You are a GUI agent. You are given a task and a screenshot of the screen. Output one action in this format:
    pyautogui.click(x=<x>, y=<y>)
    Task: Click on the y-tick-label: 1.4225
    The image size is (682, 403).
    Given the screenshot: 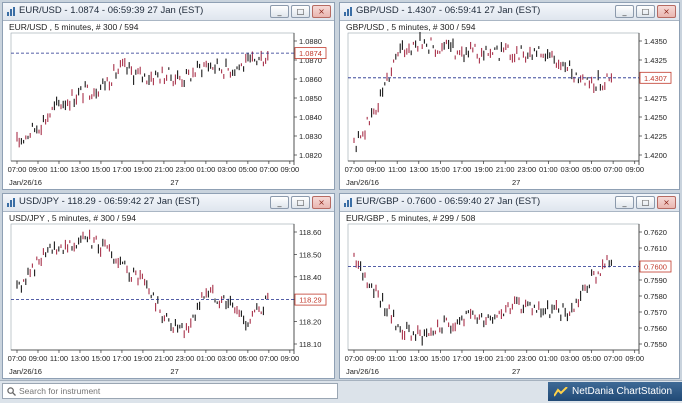 What is the action you would take?
    pyautogui.click(x=655, y=136)
    